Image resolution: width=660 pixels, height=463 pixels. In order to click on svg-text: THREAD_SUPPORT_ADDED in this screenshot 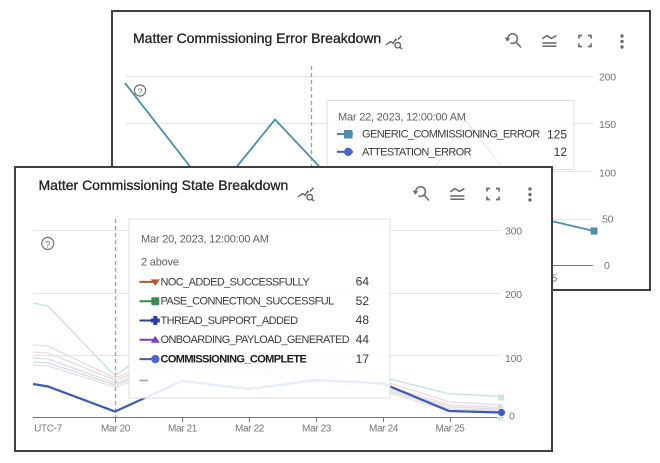, I will do `click(230, 321)`.